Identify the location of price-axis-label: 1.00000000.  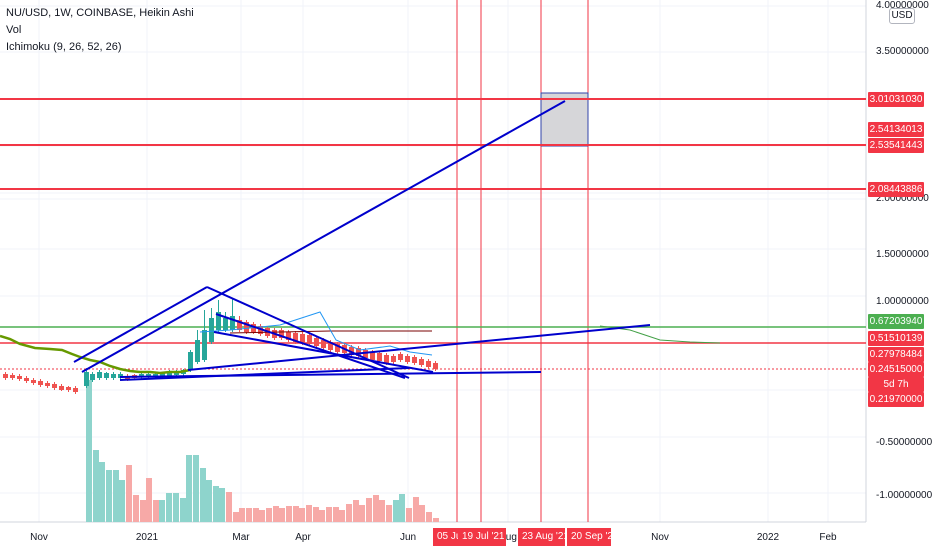
(902, 301).